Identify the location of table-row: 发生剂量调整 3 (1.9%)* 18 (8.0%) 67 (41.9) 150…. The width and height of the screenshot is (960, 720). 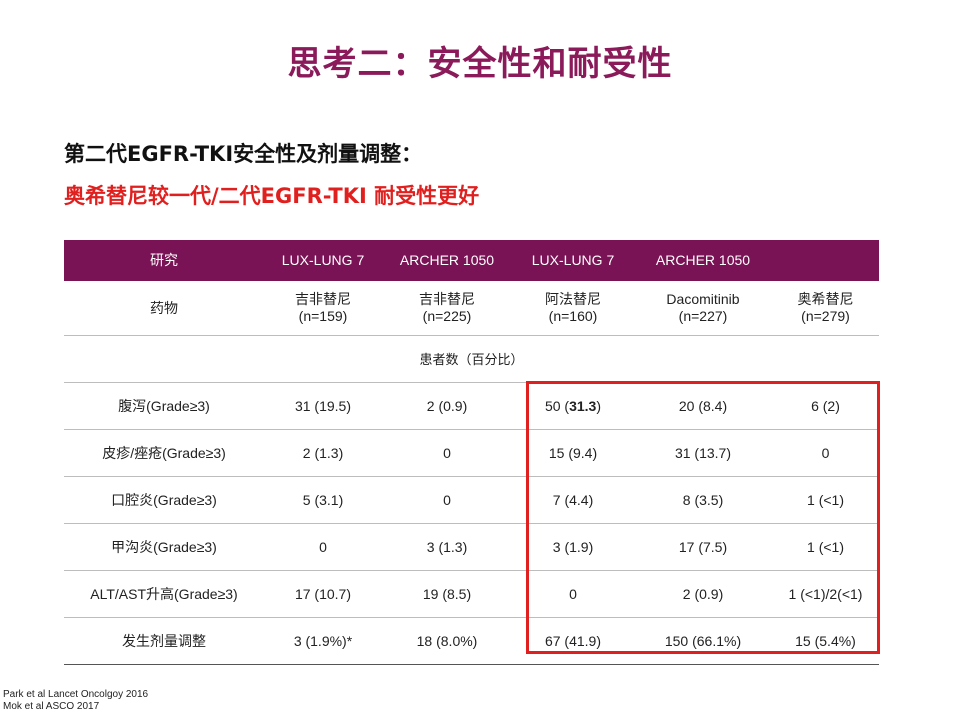
(471, 641).